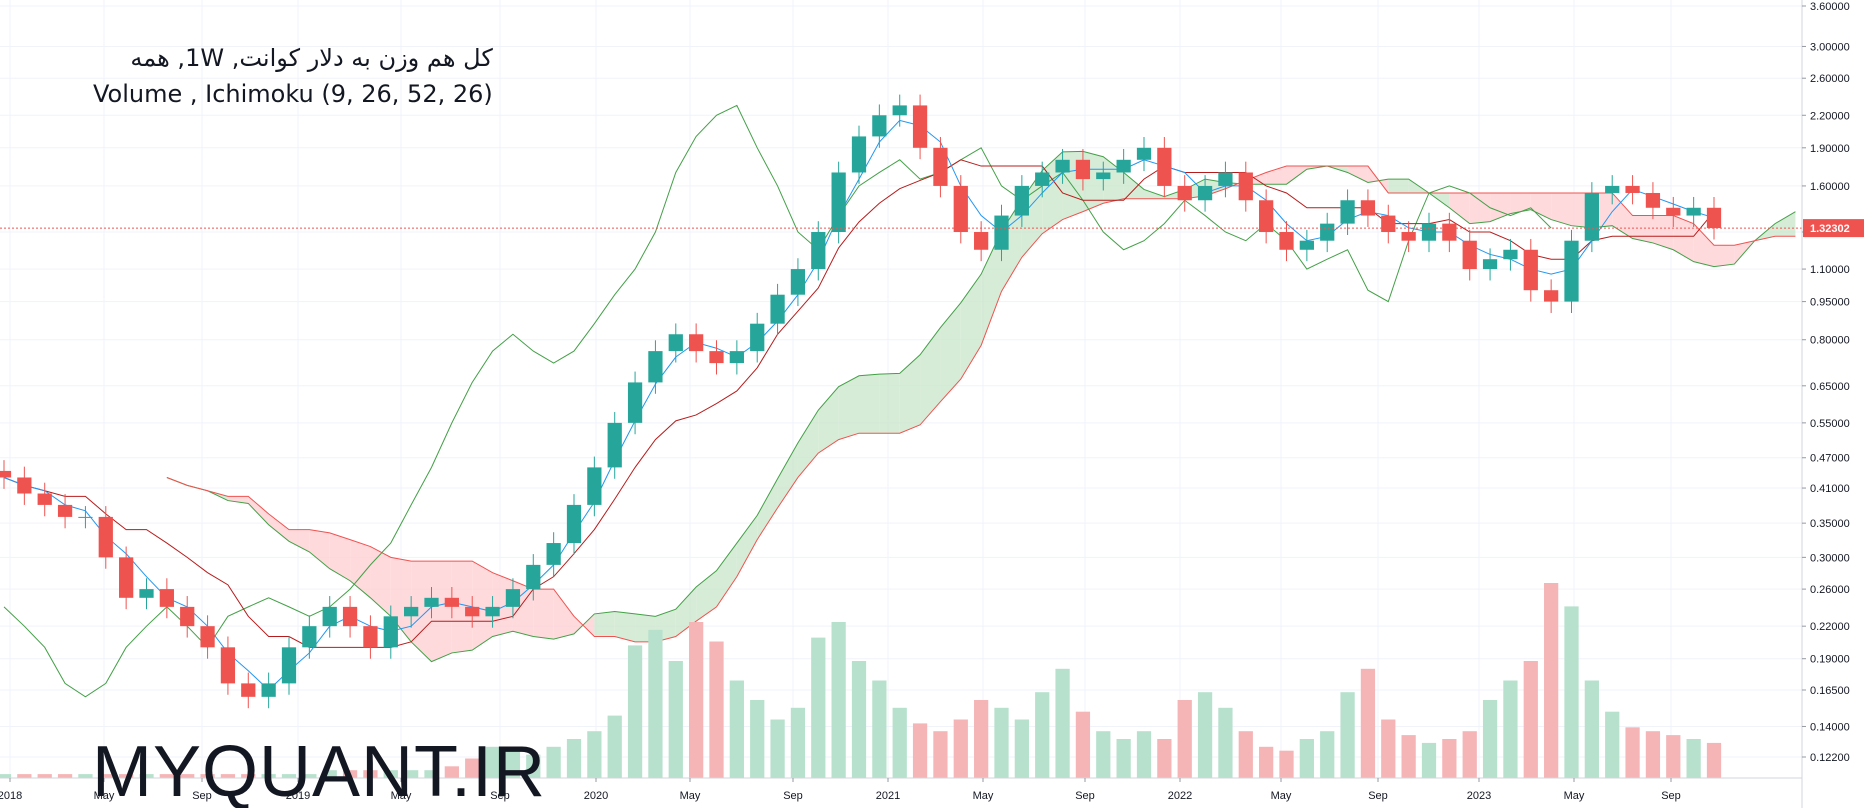 The image size is (1864, 808). I want to click on last-price-badge, so click(1833, 228).